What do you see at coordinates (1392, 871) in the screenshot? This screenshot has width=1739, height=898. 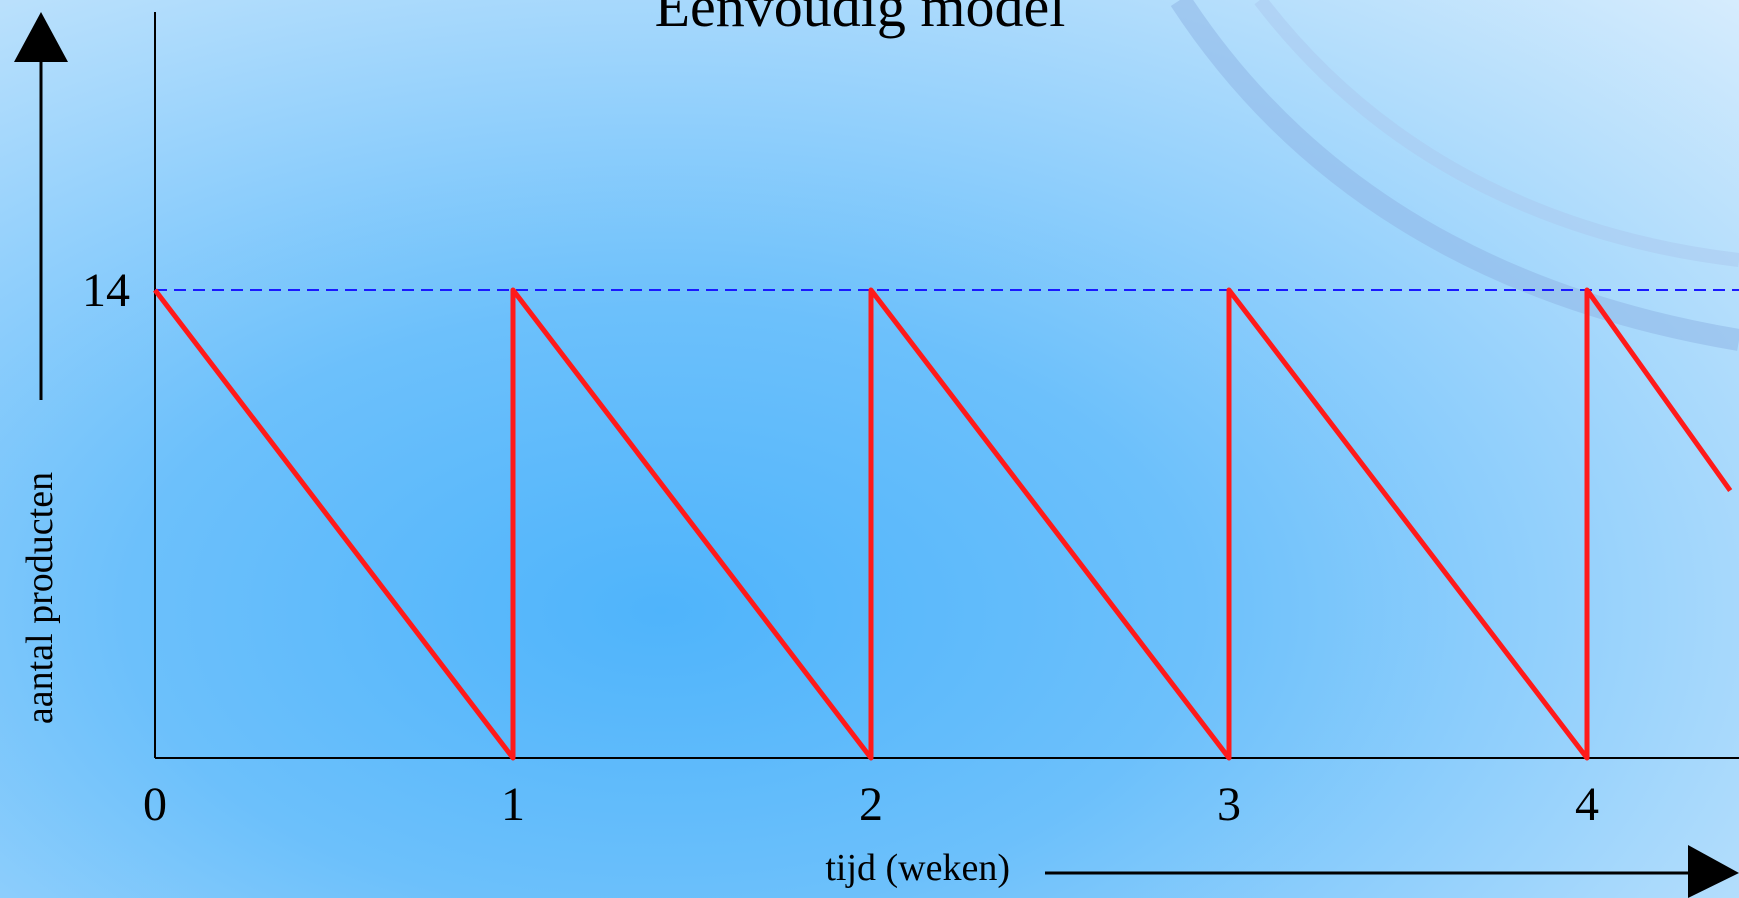 I see `x-axis-arrow` at bounding box center [1392, 871].